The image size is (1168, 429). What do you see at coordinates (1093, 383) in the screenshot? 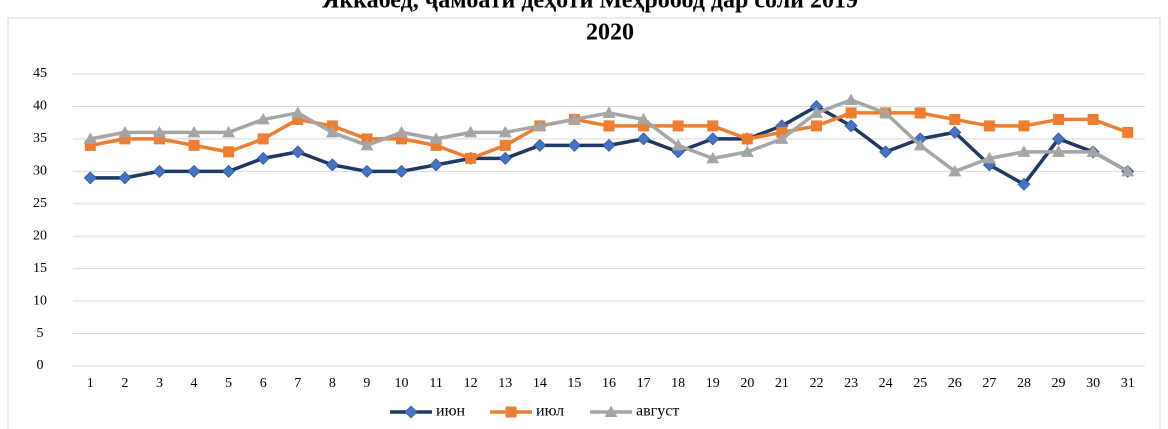
I see `x-tick-label: 30` at bounding box center [1093, 383].